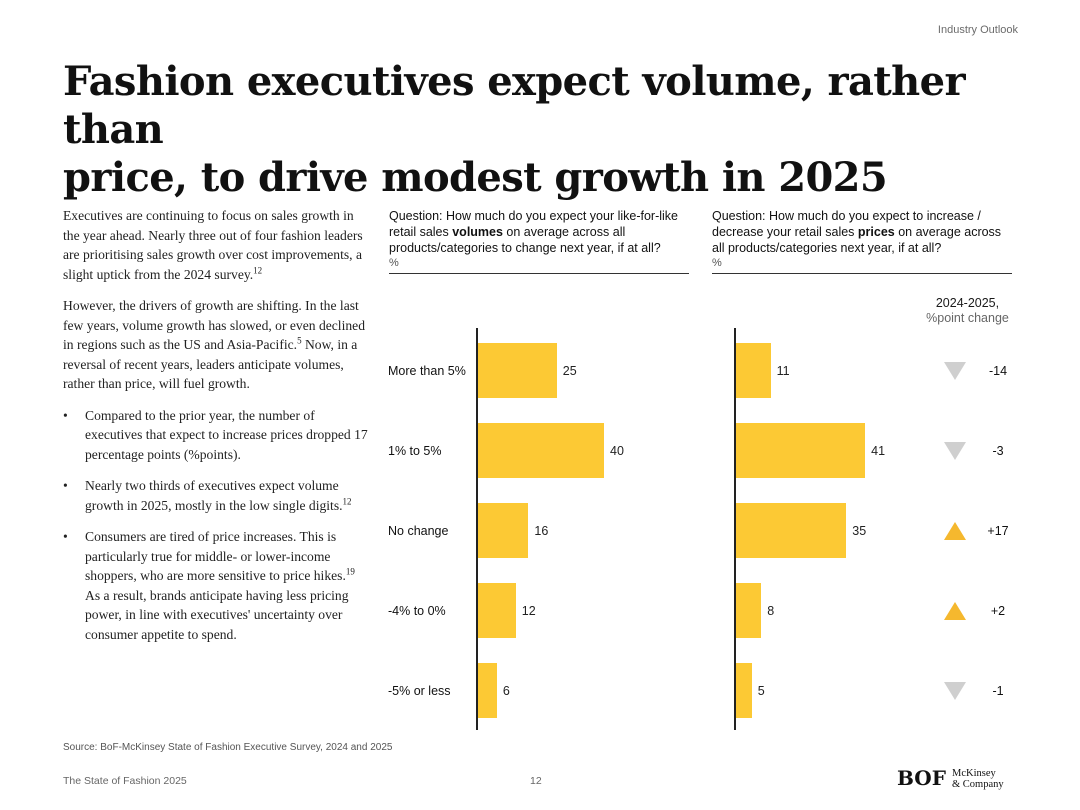 The image size is (1080, 810). What do you see at coordinates (418, 530) in the screenshot?
I see `category-label: No change` at bounding box center [418, 530].